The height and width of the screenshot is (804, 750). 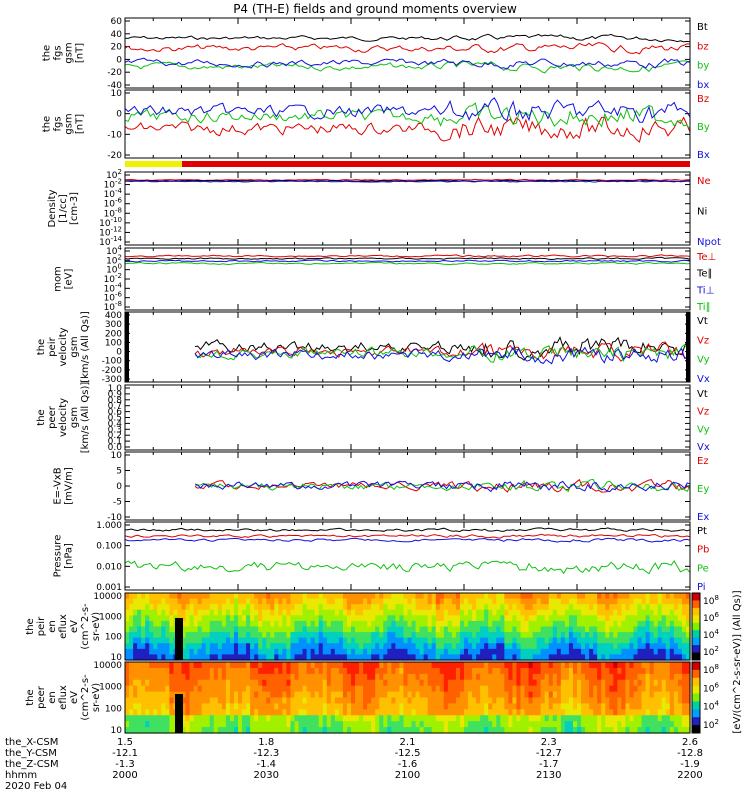 I want to click on y-tick-label: 10⁻⁸, so click(x=113, y=212).